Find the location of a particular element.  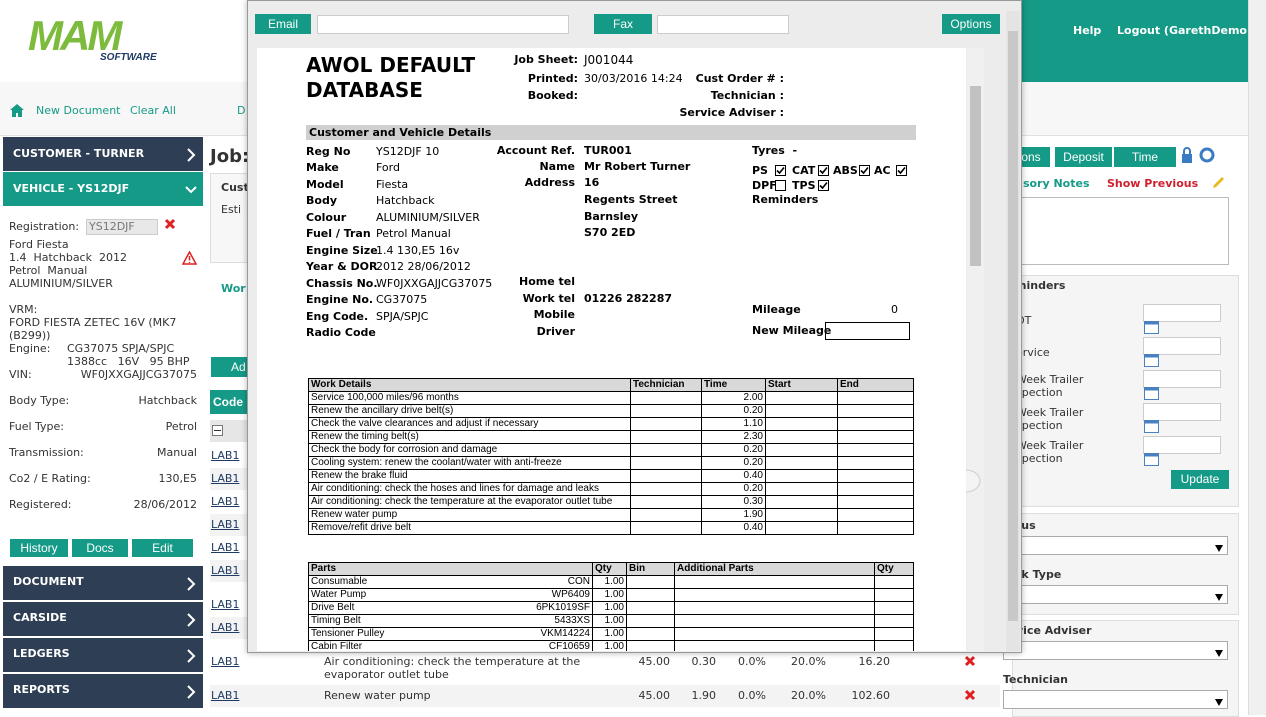

sidebar-button: Docs is located at coordinates (100, 548).